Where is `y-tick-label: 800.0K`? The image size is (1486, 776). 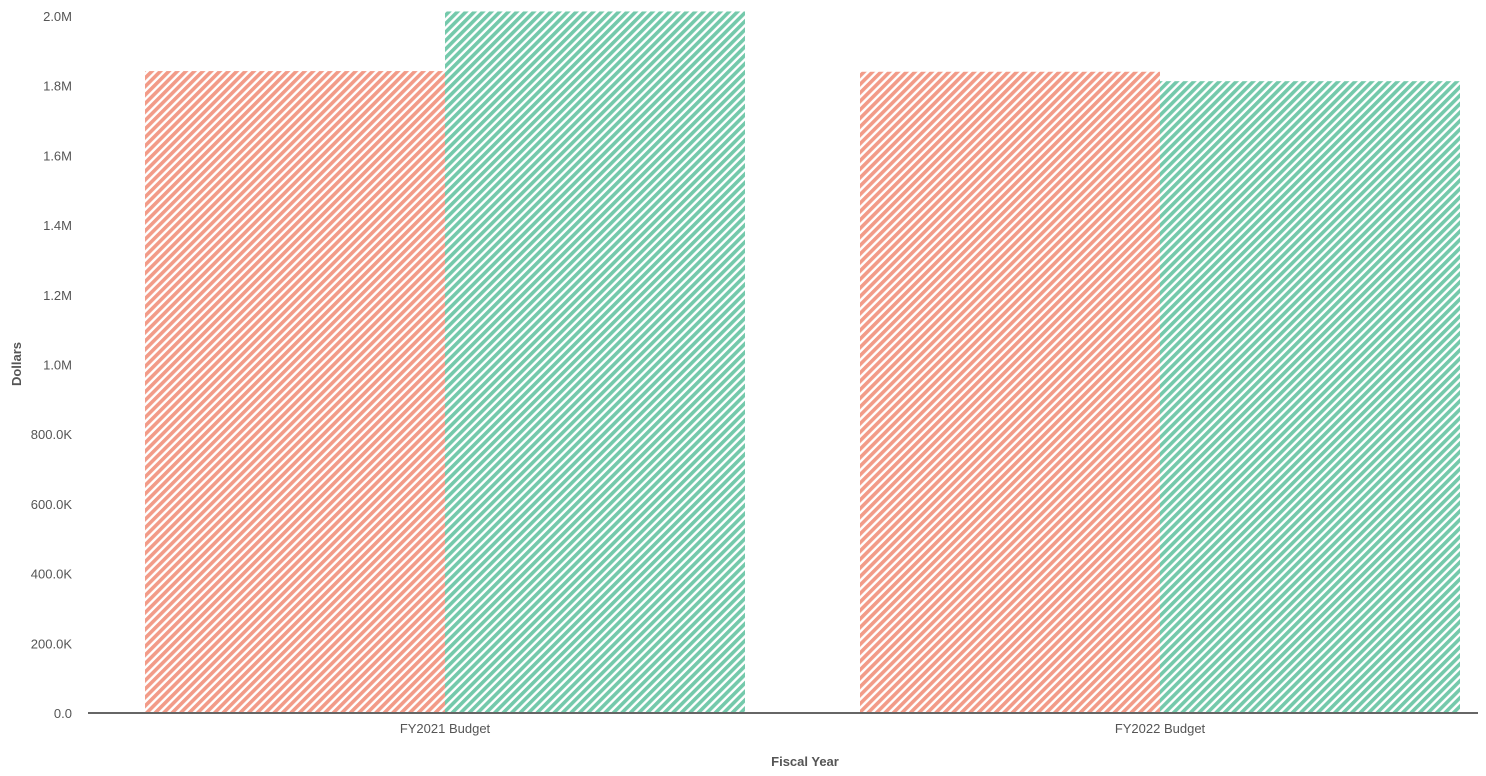
y-tick-label: 800.0K is located at coordinates (52, 434).